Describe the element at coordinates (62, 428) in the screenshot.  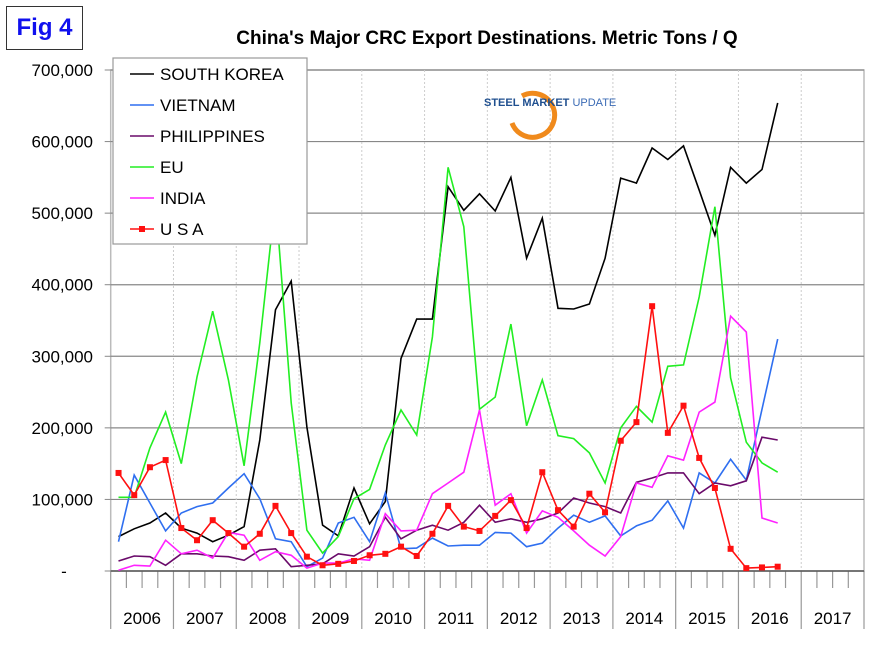
I see `y-tick-label: 200,000` at that location.